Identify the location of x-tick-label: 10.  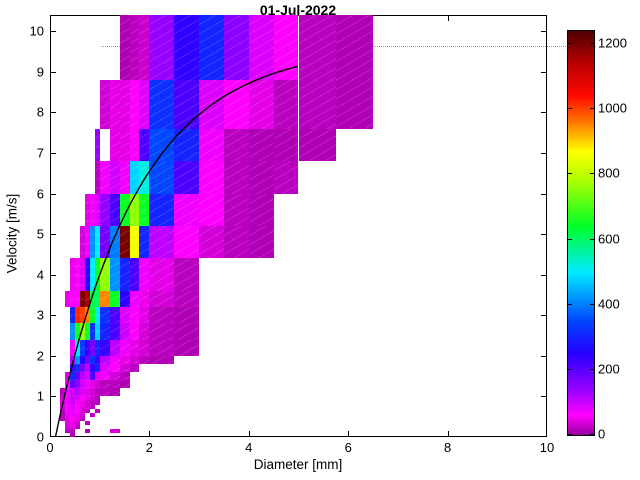
(547, 447).